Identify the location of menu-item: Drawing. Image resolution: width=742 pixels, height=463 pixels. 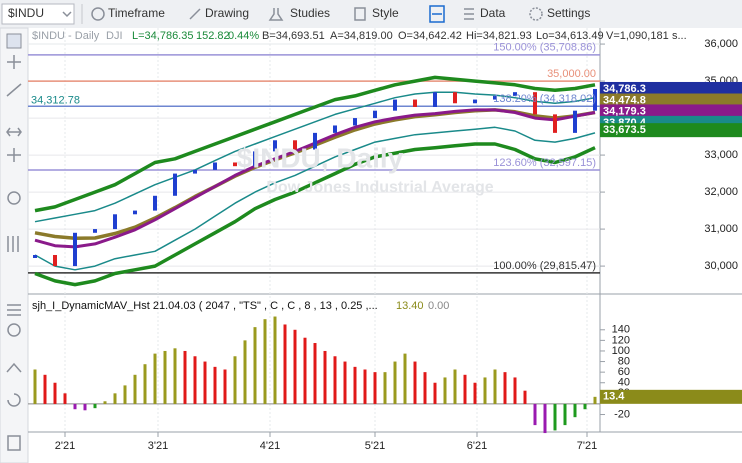
(227, 13).